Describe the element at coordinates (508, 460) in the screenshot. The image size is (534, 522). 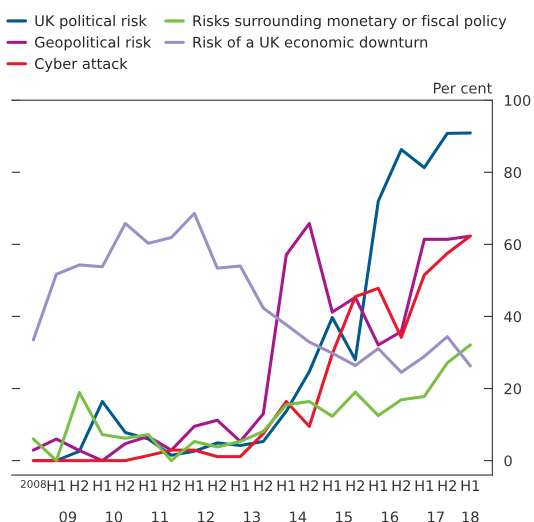
I see `y-tick-label: 0` at that location.